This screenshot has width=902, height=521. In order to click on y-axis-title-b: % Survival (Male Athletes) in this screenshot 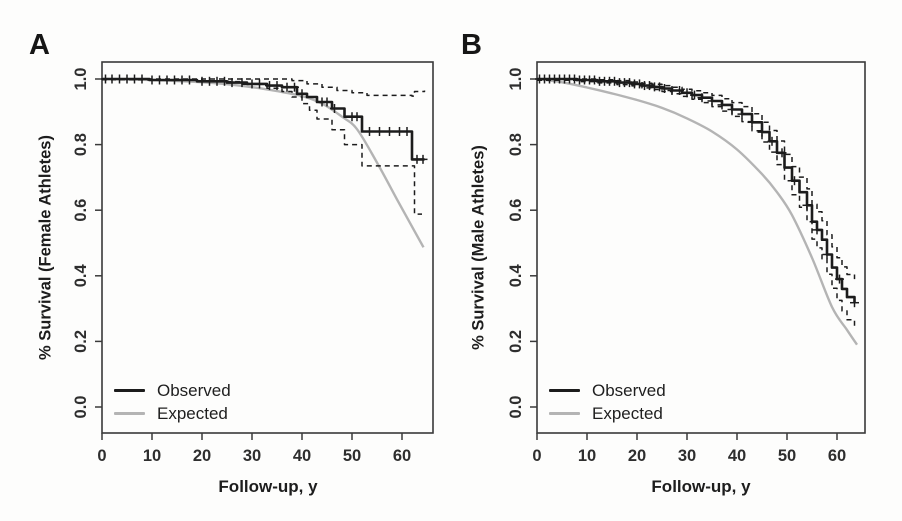, I will do `click(478, 247)`.